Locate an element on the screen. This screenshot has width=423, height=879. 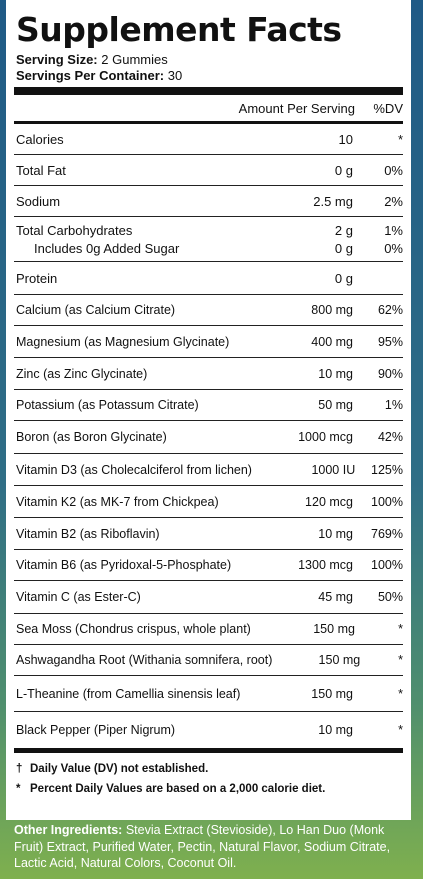
table-row: Boron (as Boron Glycinate) 1000 mcg 42% is located at coordinates (208, 437).